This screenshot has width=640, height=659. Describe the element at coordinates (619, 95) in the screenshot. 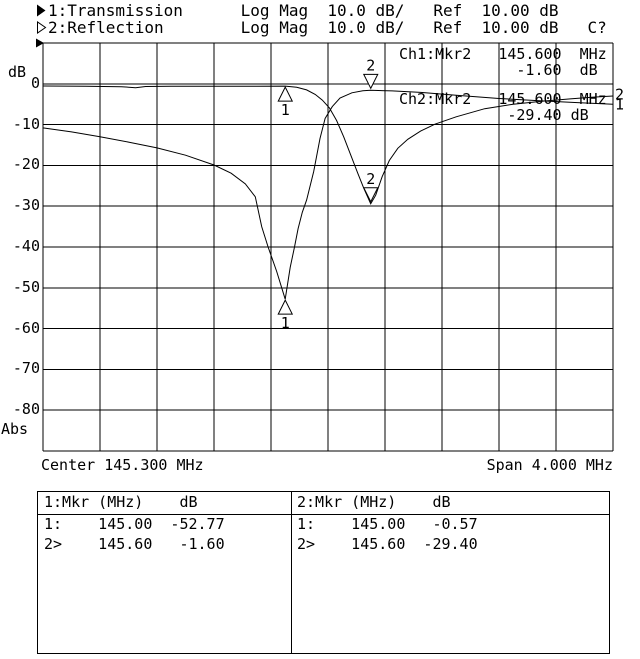

I see `trace2-end-label: 2` at that location.